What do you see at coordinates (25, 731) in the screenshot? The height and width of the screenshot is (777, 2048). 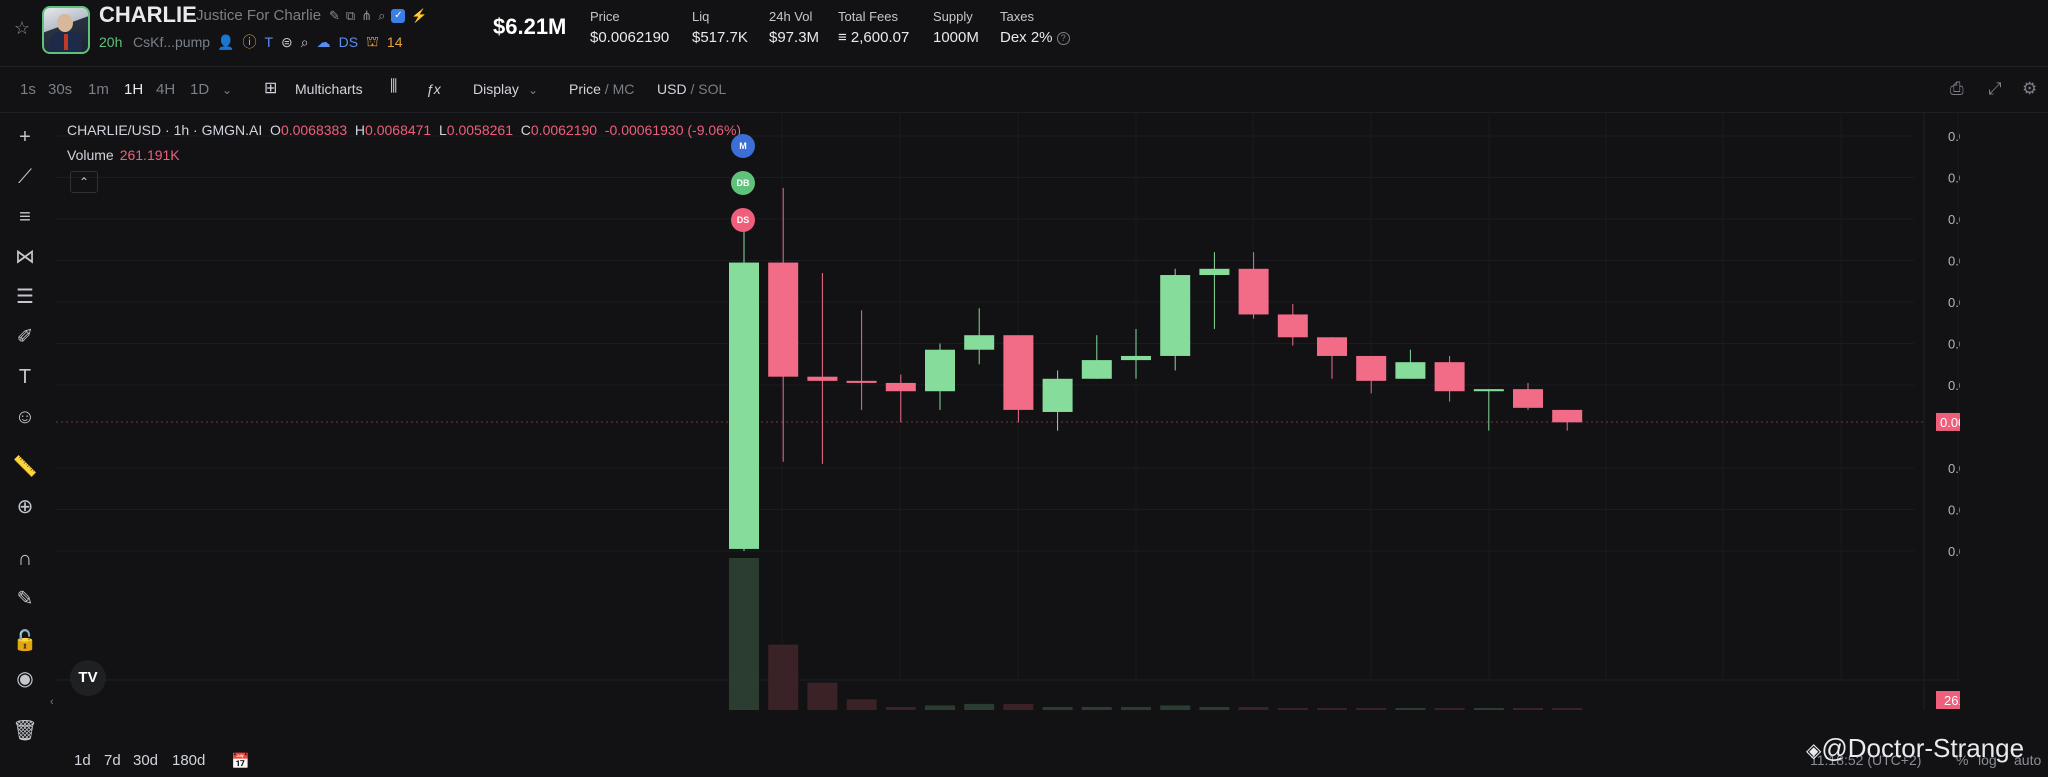 I see `trash-icon: 🗑` at bounding box center [25, 731].